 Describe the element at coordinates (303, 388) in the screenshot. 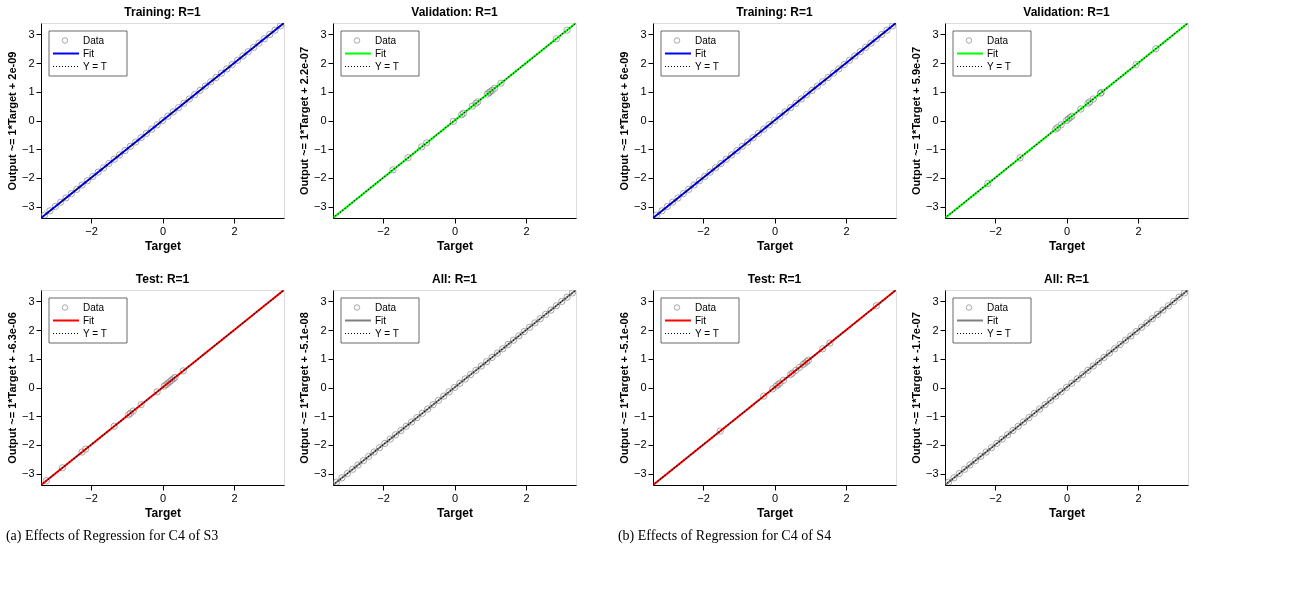

I see `y-axis-title: Output ~= 1*Target + -5.1e-08` at that location.